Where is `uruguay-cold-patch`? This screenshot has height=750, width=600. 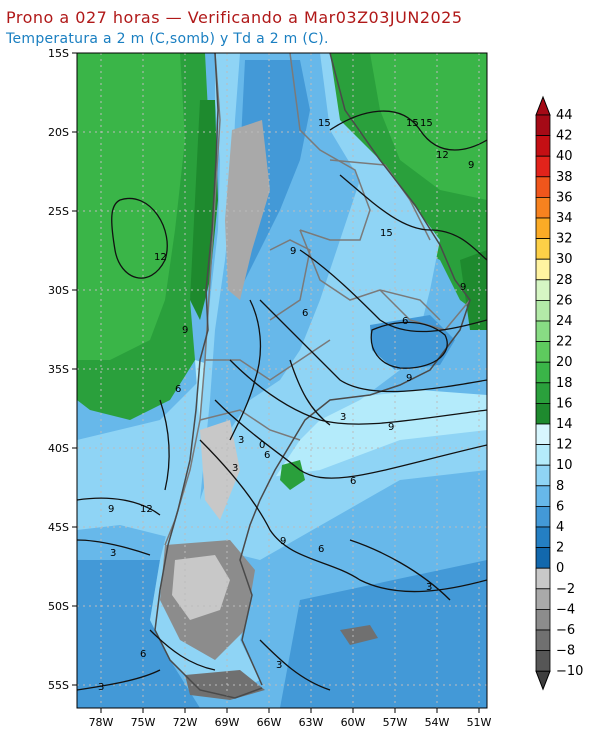 uruguay-cold-patch is located at coordinates (412, 342).